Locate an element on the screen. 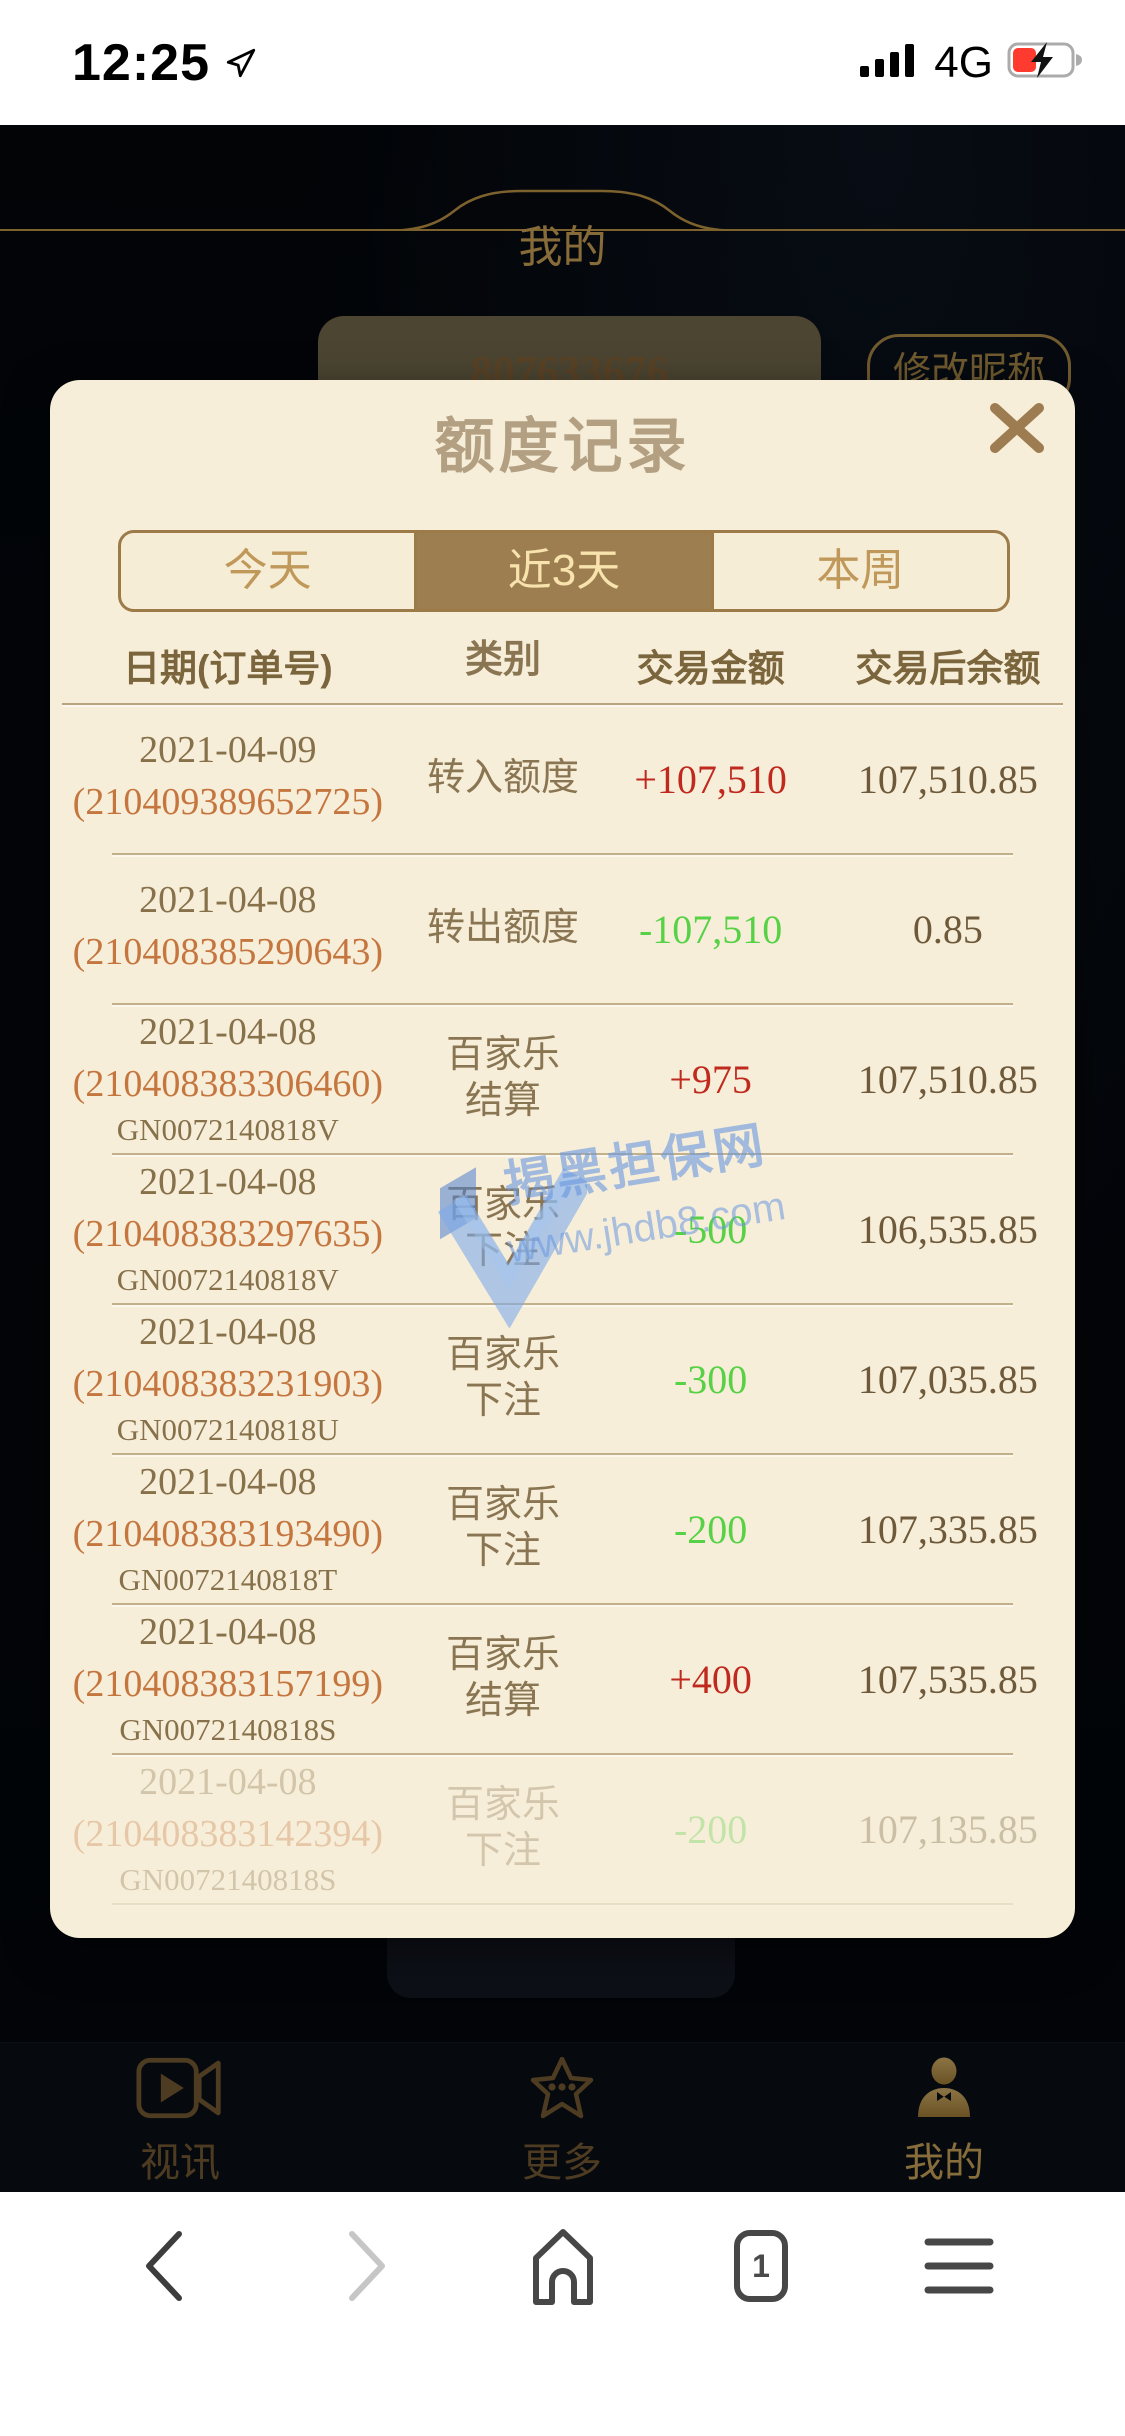 This screenshot has height=2436, width=1125. row-balance: 0.85 is located at coordinates (947, 929).